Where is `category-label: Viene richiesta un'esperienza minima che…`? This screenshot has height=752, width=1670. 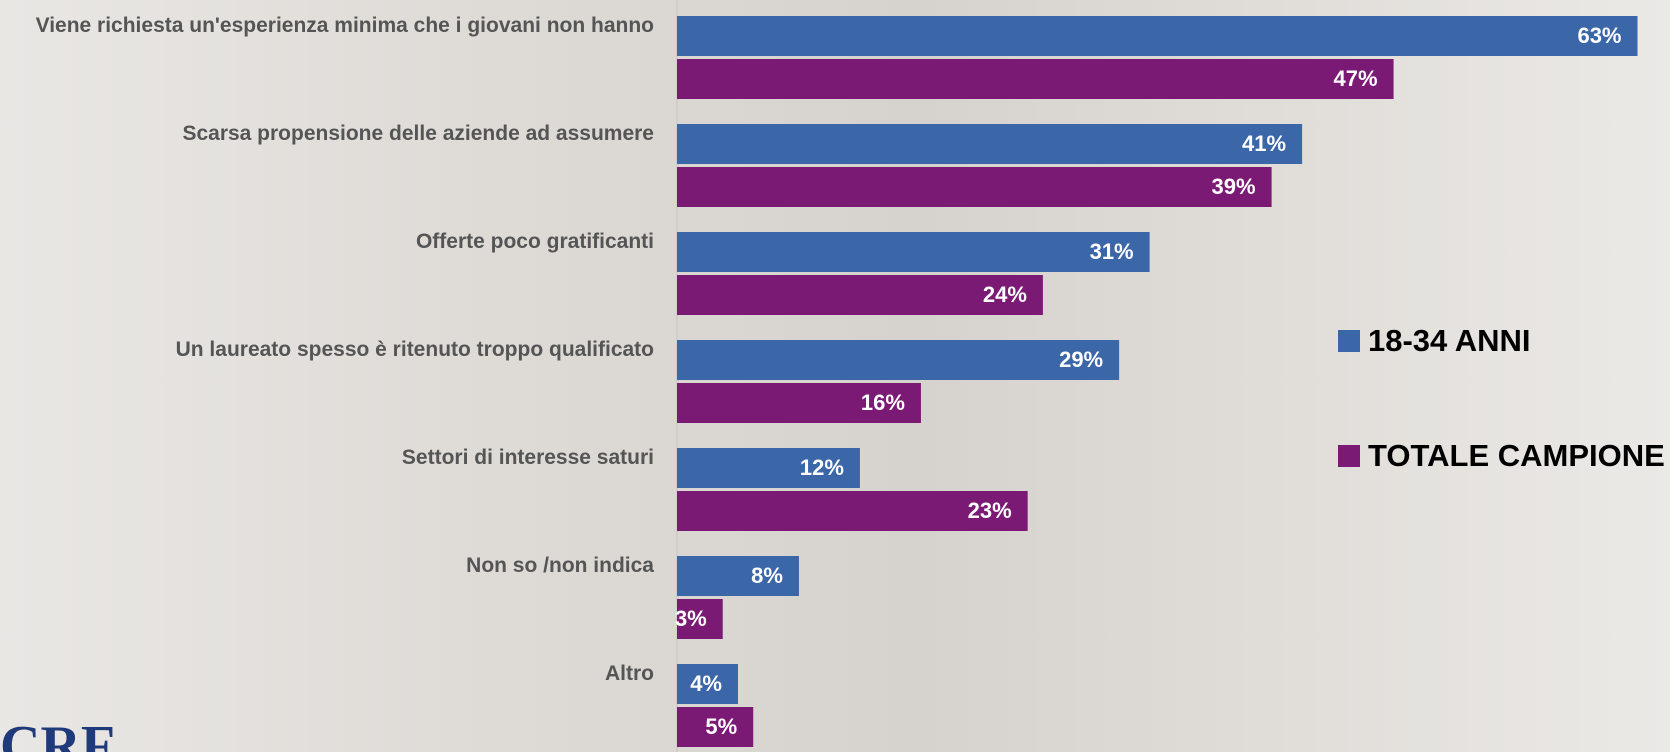 category-label: Viene richiesta un'esperienza minima che… is located at coordinates (344, 25).